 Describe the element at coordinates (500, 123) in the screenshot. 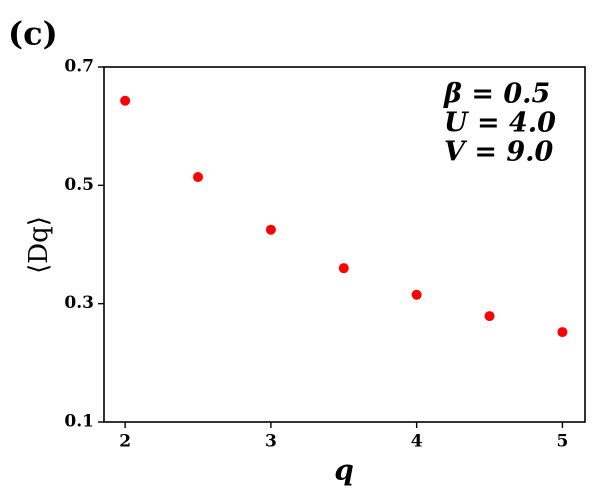

I see `annotation: U = 4.0` at that location.